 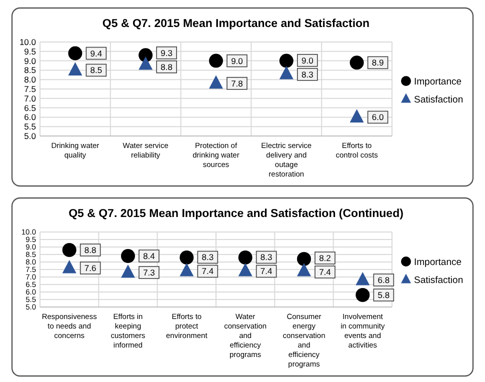 What do you see at coordinates (96, 70) in the screenshot?
I see `data-label: 8.5` at bounding box center [96, 70].